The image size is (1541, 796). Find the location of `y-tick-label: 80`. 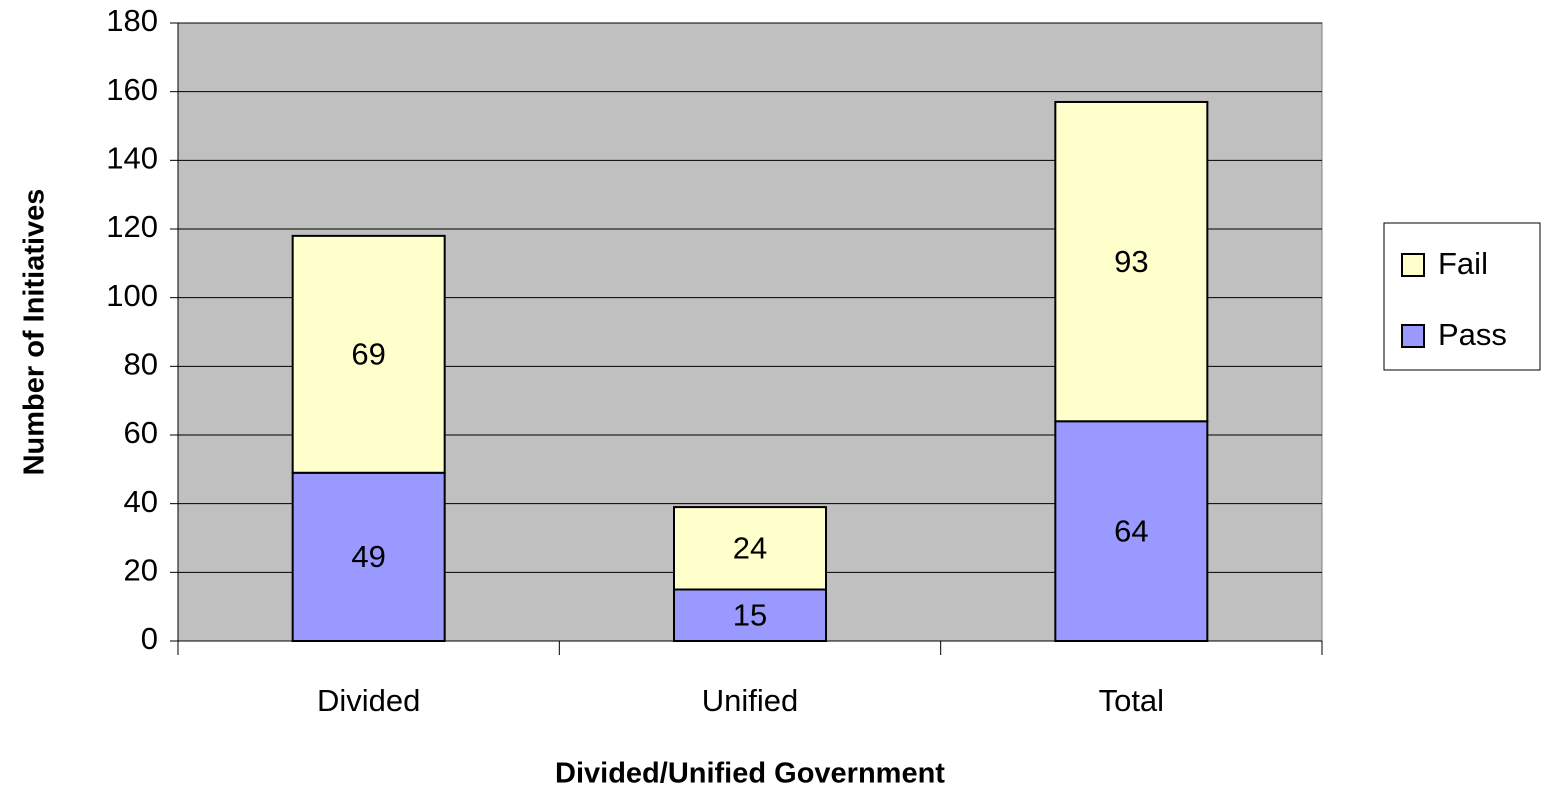

y-tick-label: 80 is located at coordinates (141, 364).